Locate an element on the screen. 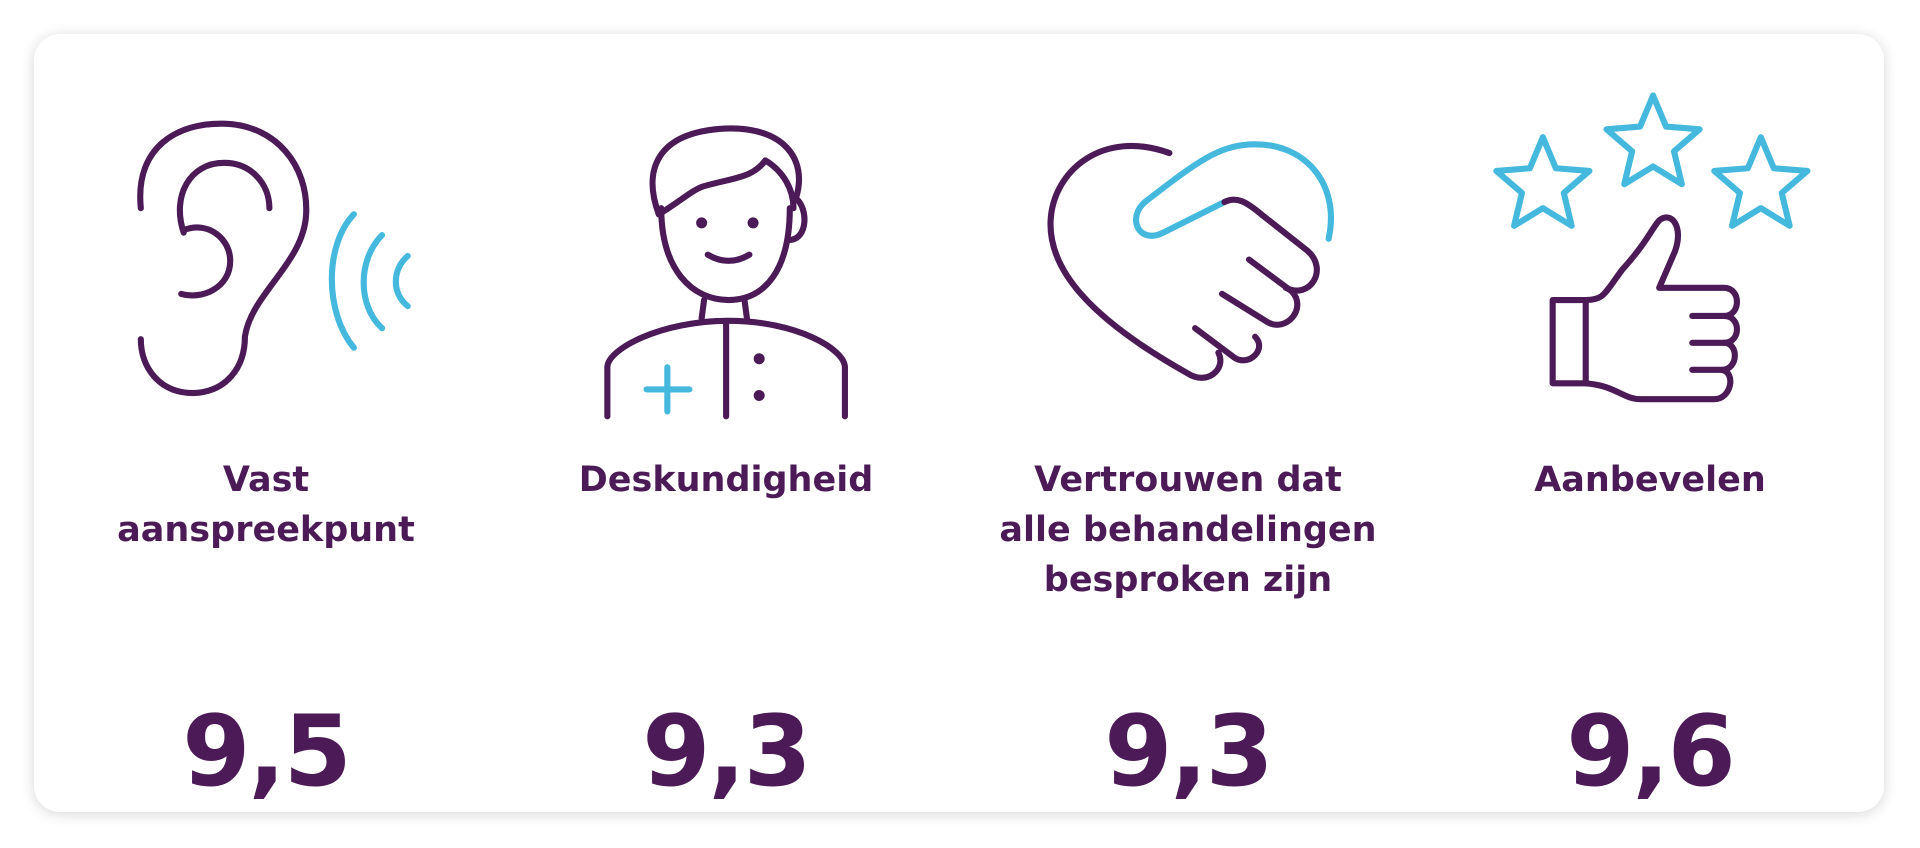 Image resolution: width=1920 pixels, height=848 pixels. label-line: alle behandelingen is located at coordinates (1188, 530).